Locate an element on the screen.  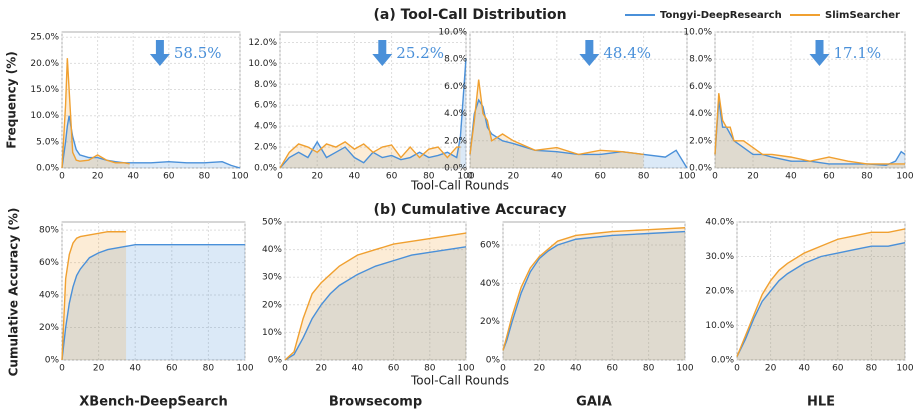
annotation: 25.2% is located at coordinates (420, 53).